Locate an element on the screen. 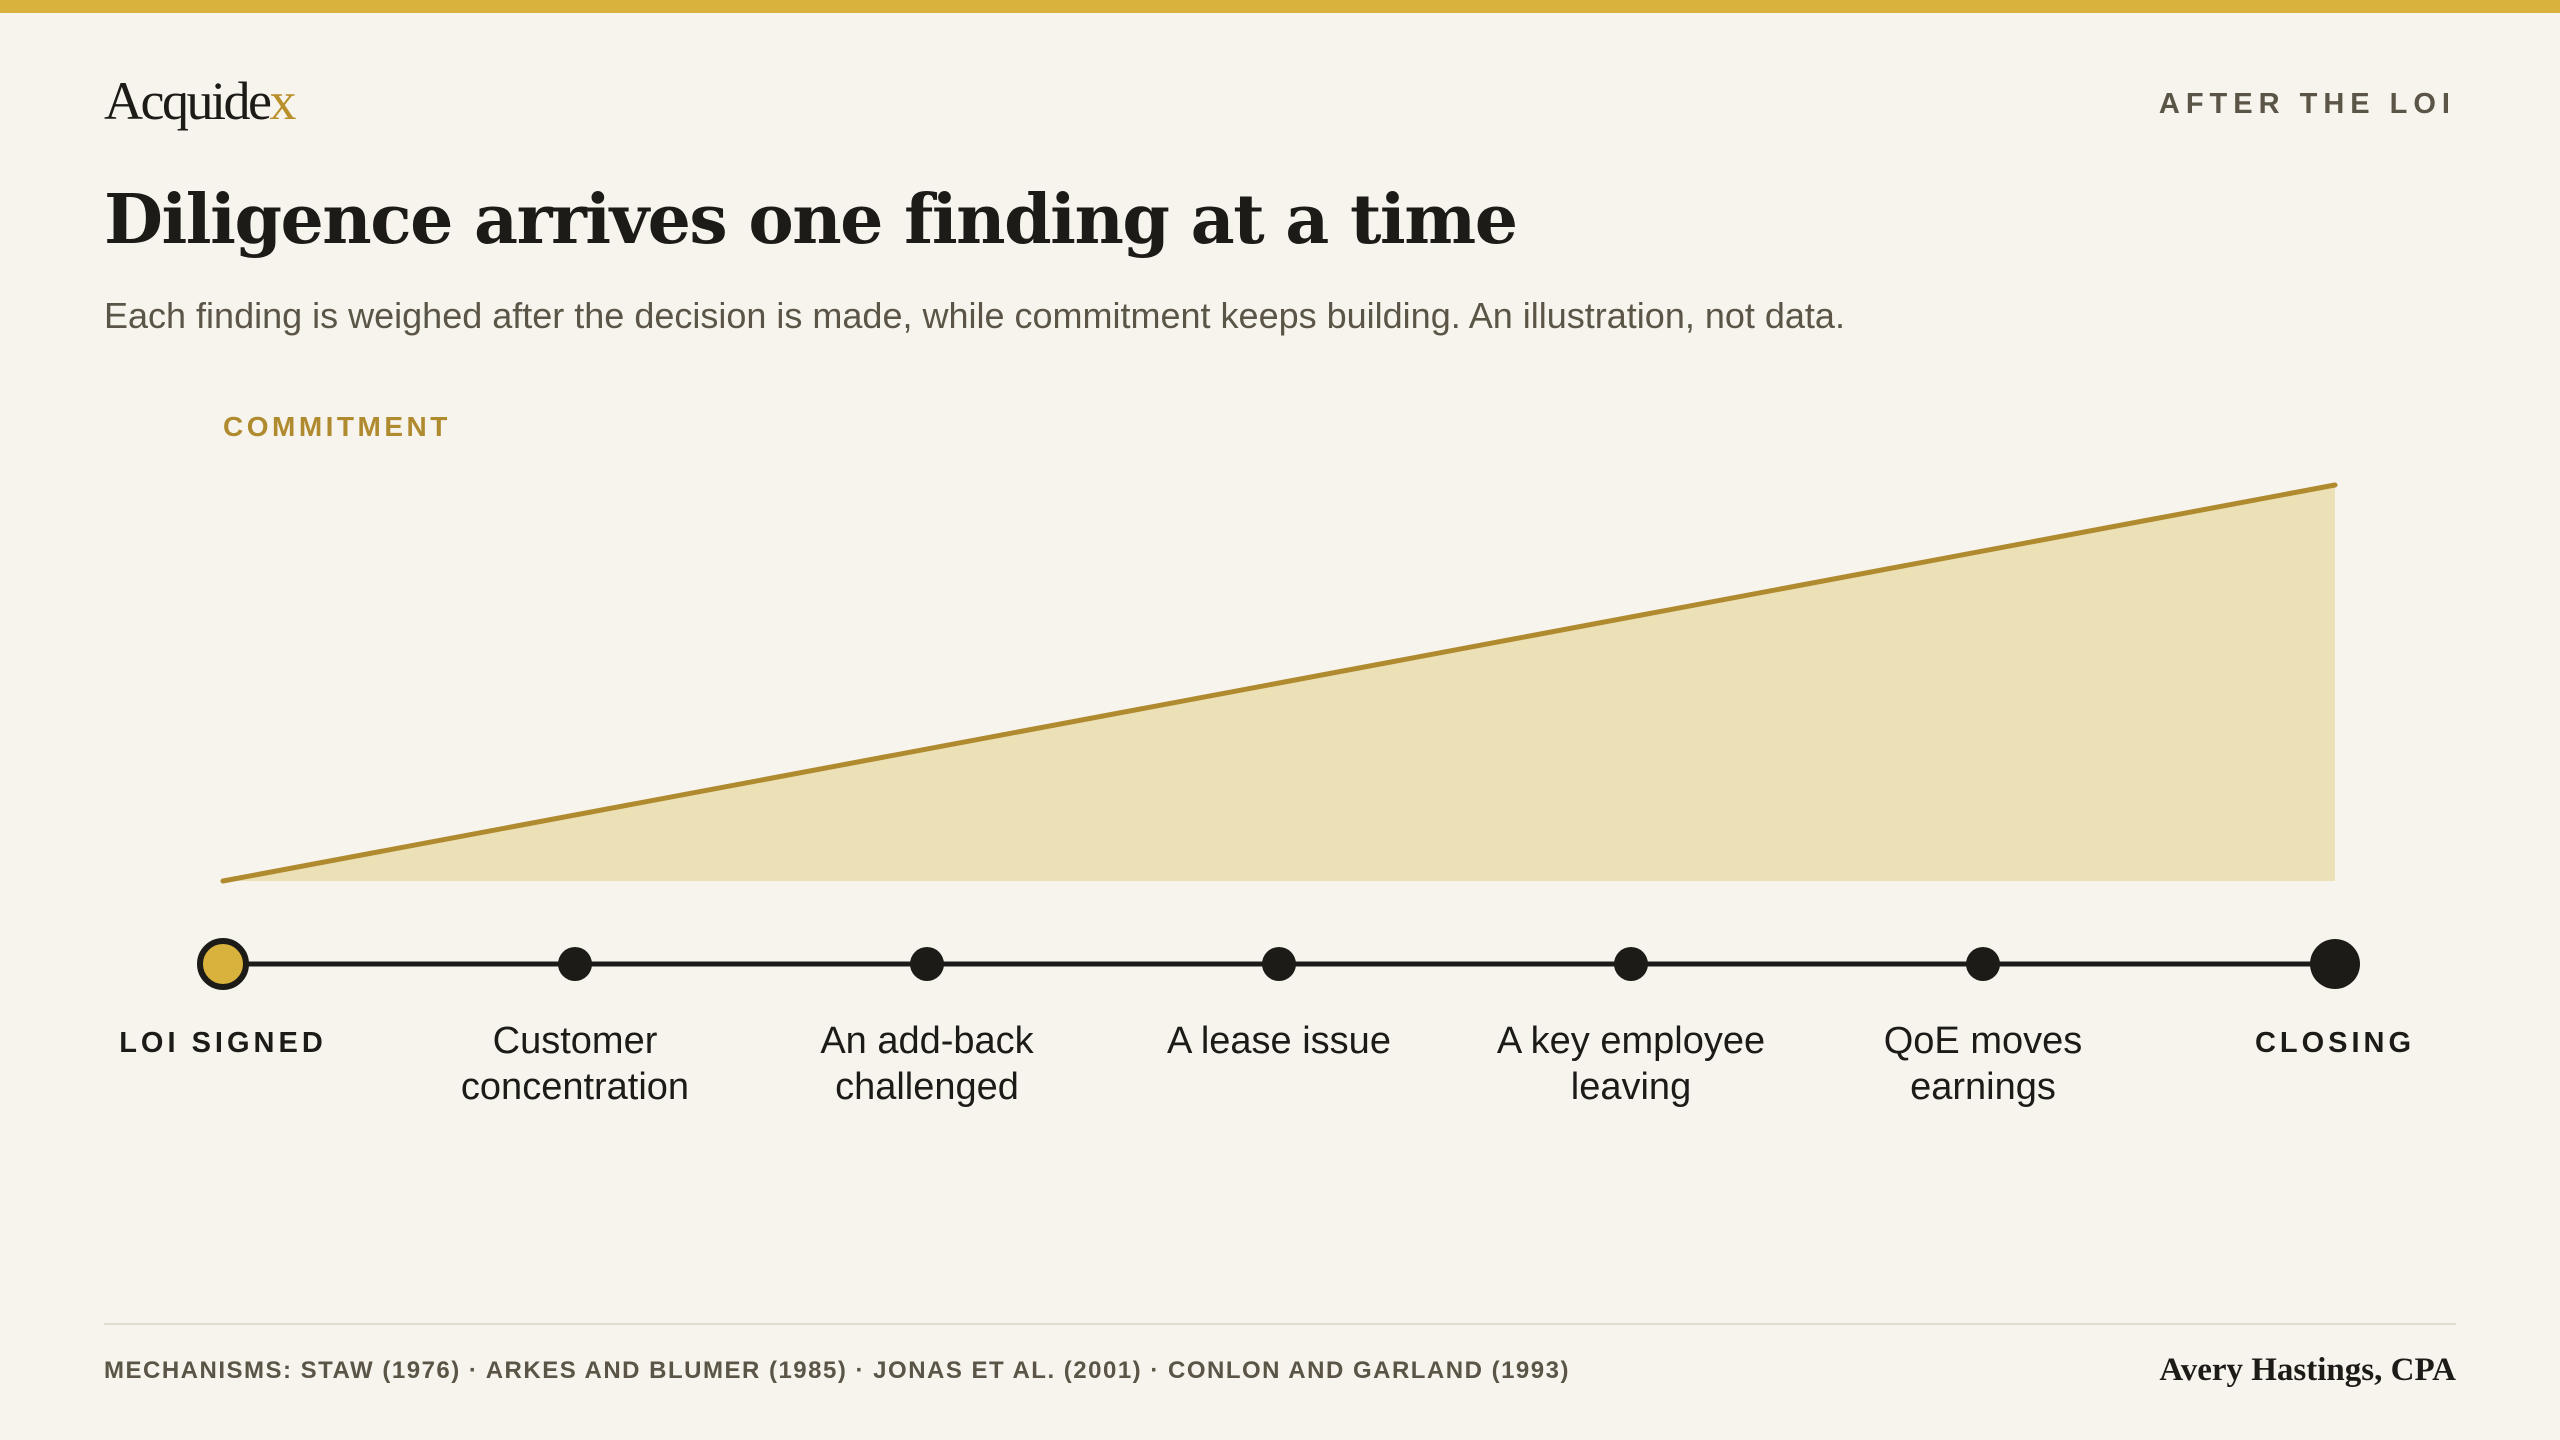  timeline-label-line: An add-back is located at coordinates (927, 1041).